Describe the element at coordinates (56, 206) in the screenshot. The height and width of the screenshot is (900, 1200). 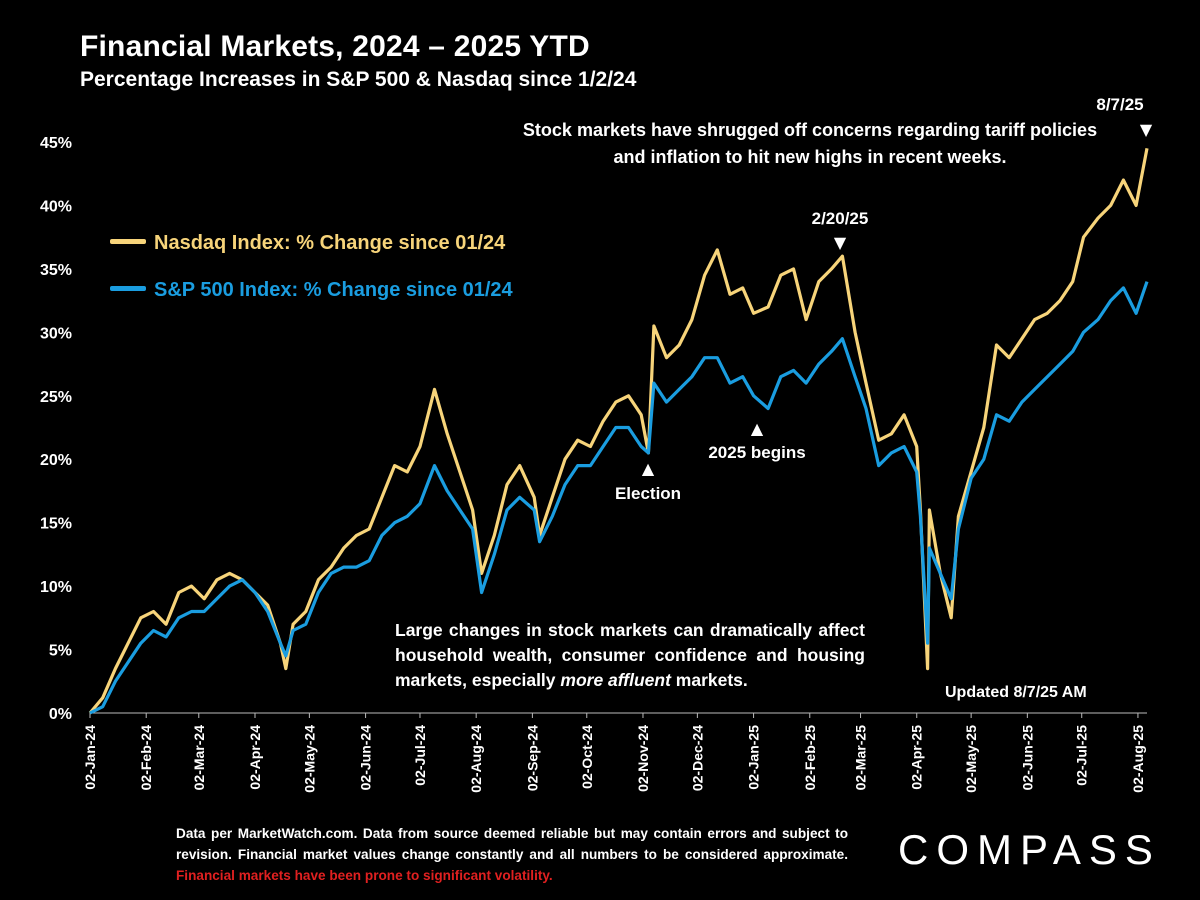
I see `y-tick-label: 40%` at that location.